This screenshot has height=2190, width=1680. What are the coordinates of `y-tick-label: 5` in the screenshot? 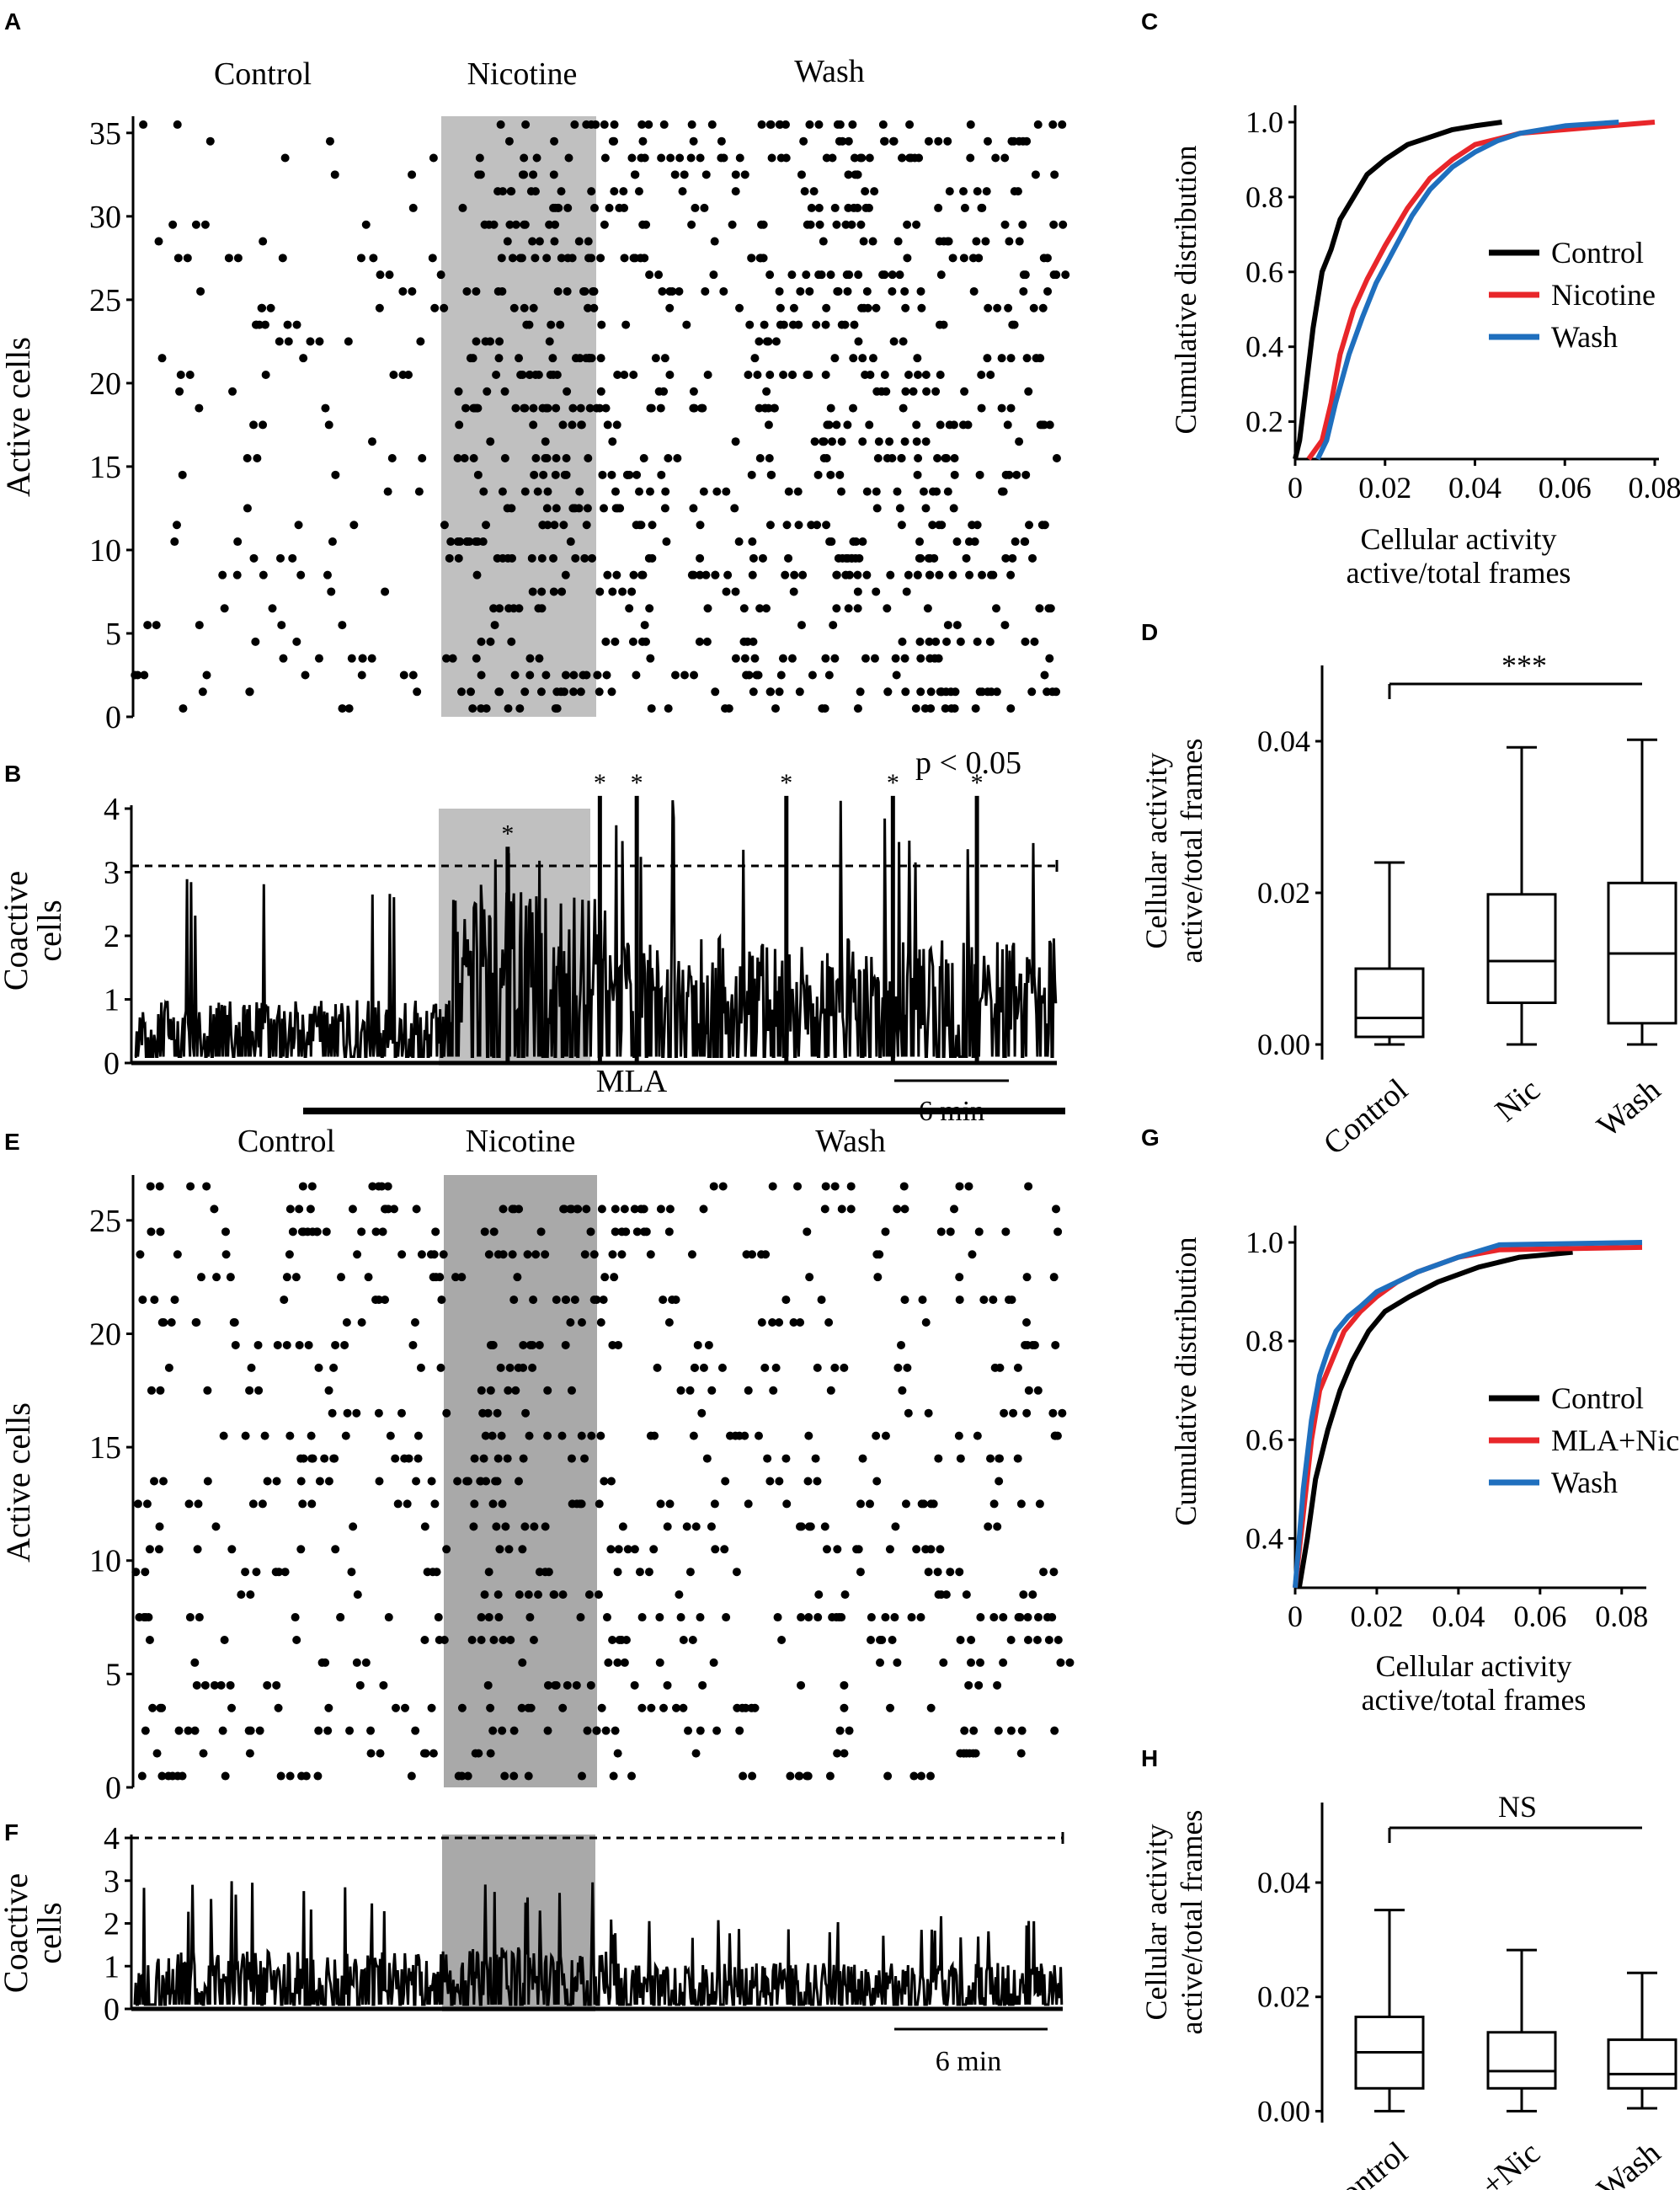 It's located at (113, 634).